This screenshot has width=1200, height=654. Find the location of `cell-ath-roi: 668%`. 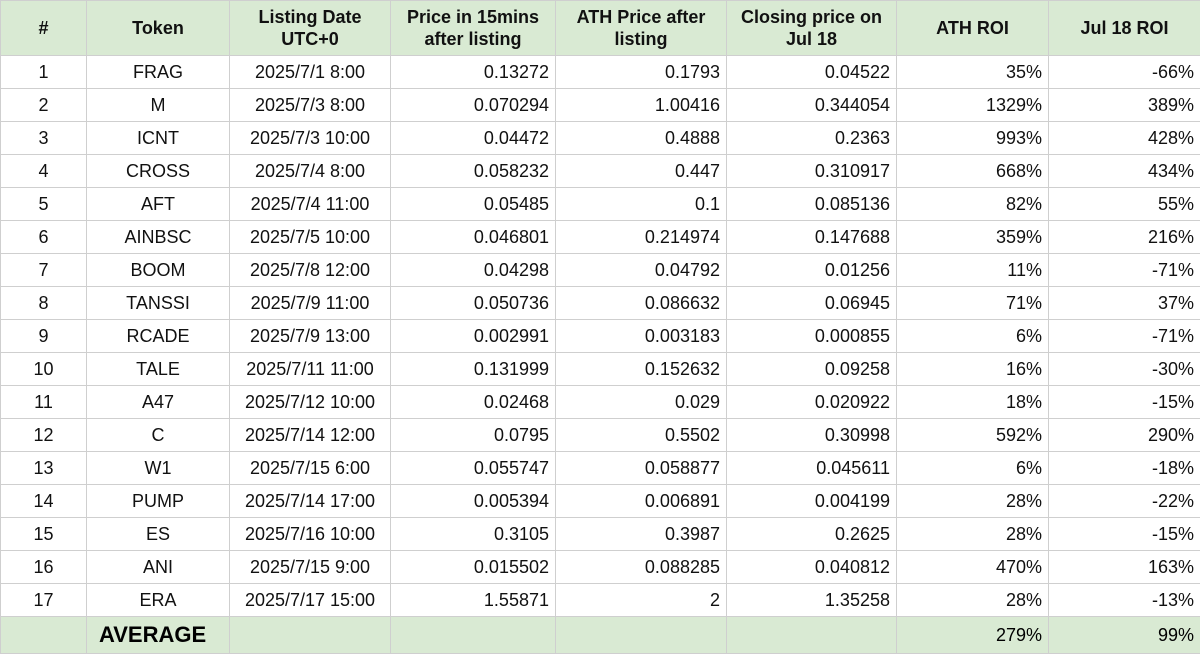

cell-ath-roi: 668% is located at coordinates (973, 171).